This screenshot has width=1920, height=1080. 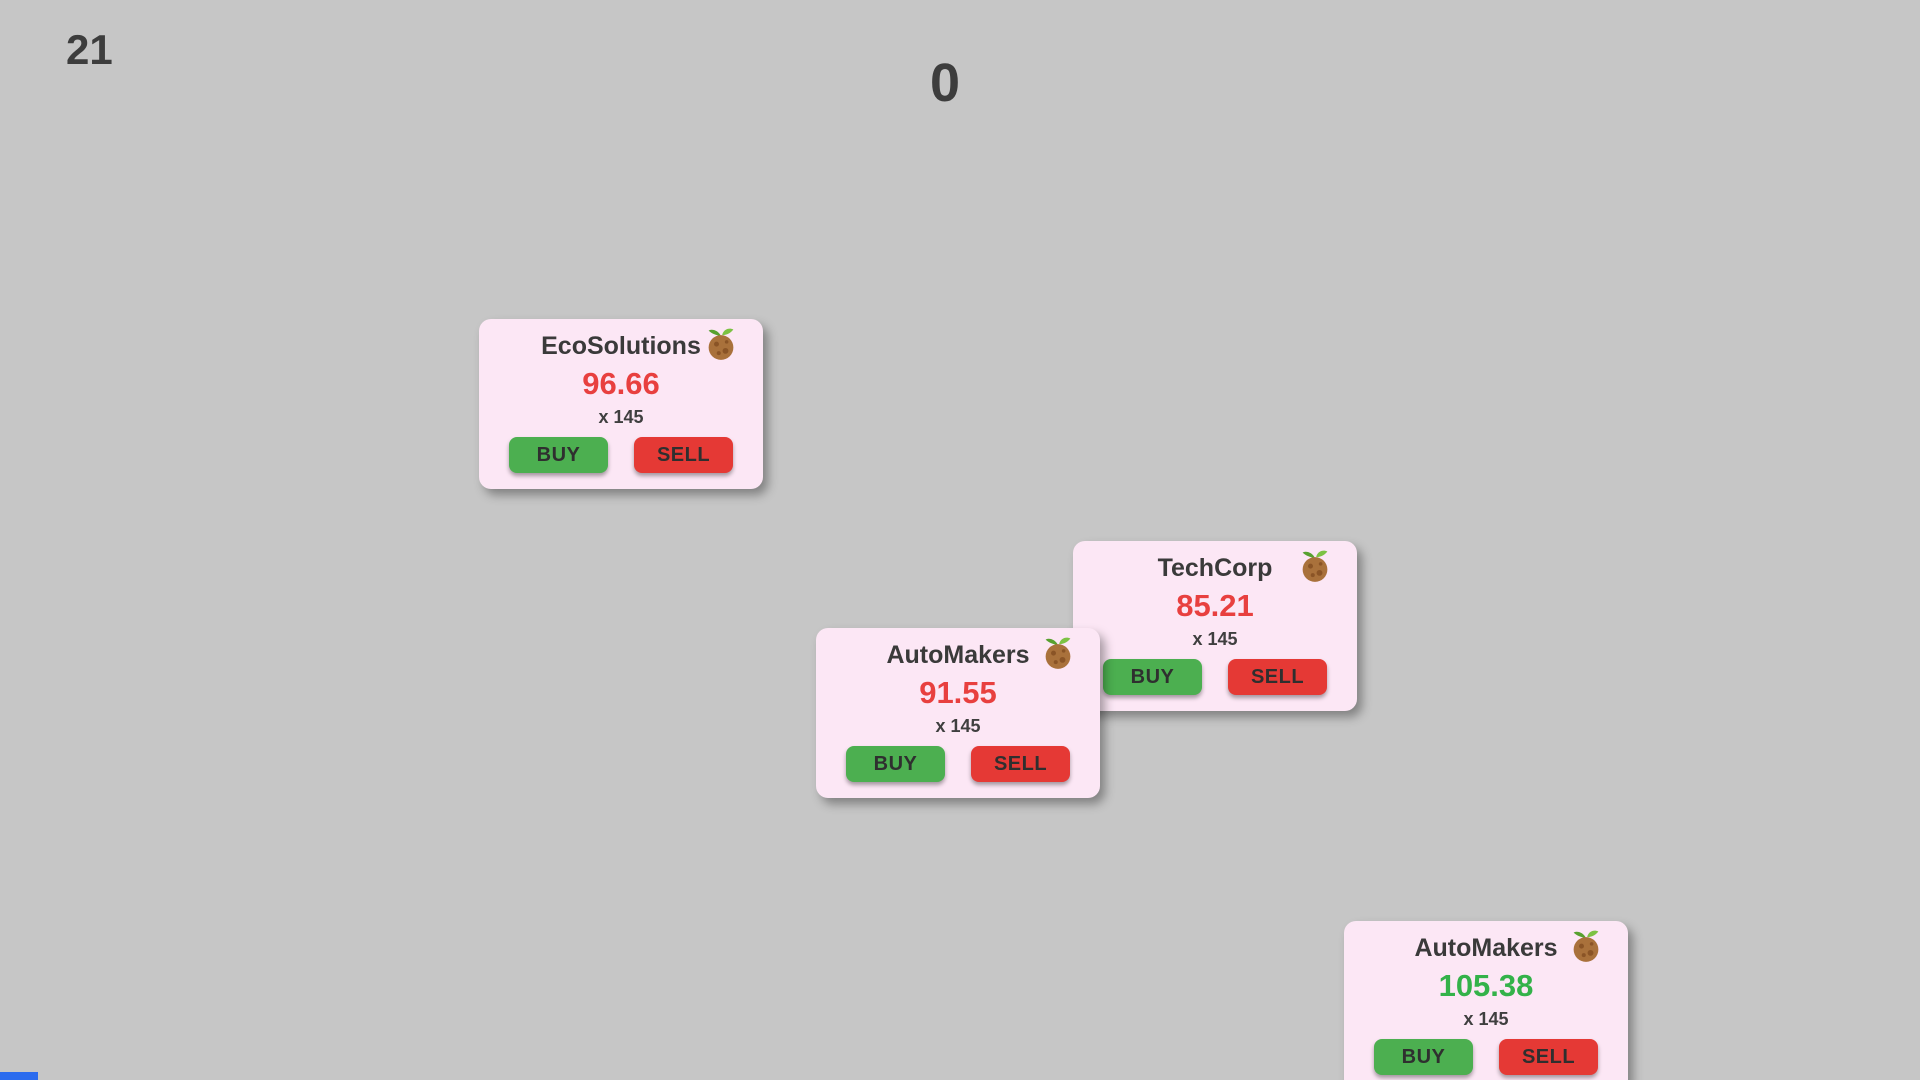 What do you see at coordinates (1486, 985) in the screenshot?
I see `stock-price: 105.38` at bounding box center [1486, 985].